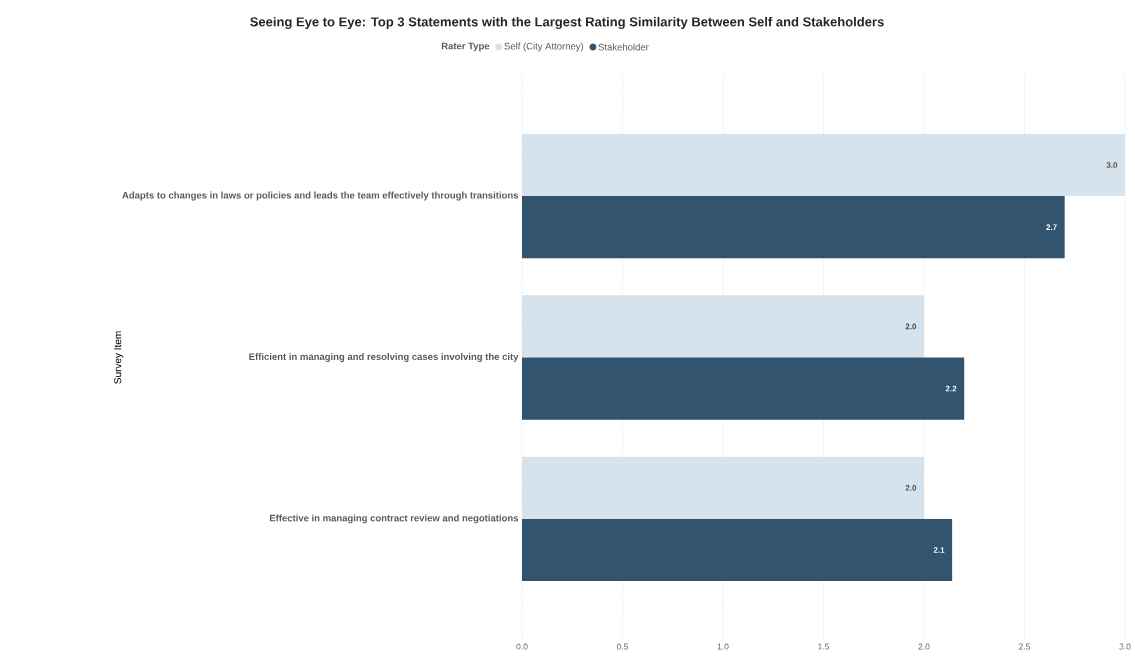 The width and height of the screenshot is (1135, 669). Describe the element at coordinates (924, 646) in the screenshot. I see `x-tick-label: 2.0` at that location.